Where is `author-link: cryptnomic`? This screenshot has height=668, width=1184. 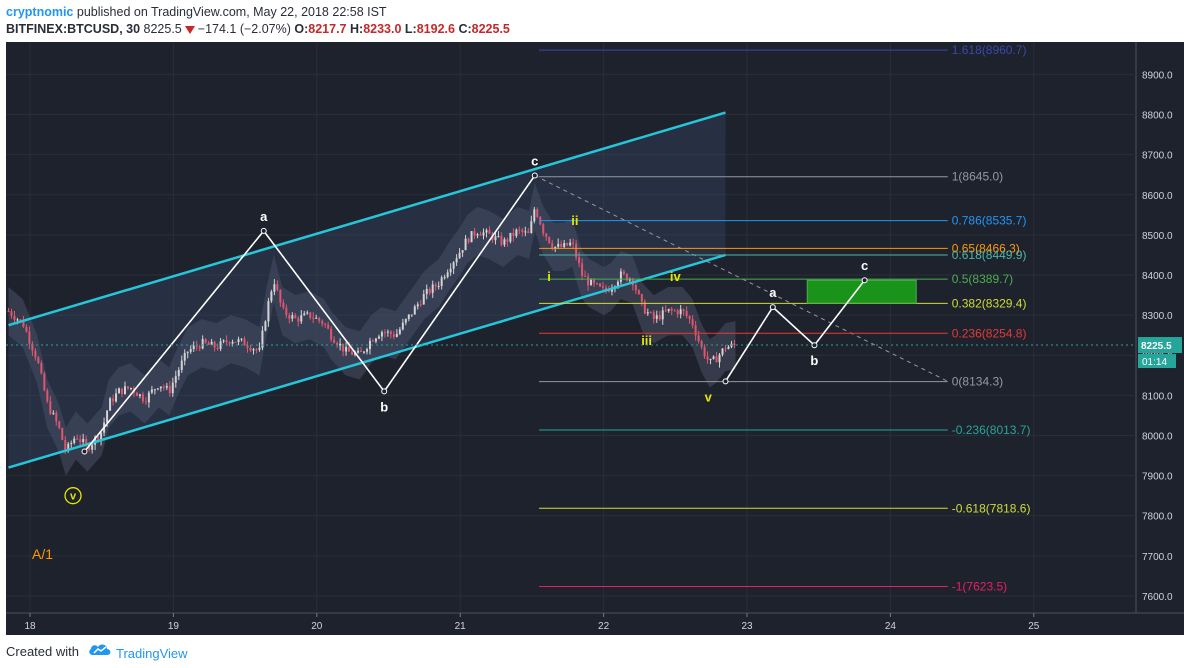 author-link: cryptnomic is located at coordinates (40, 12).